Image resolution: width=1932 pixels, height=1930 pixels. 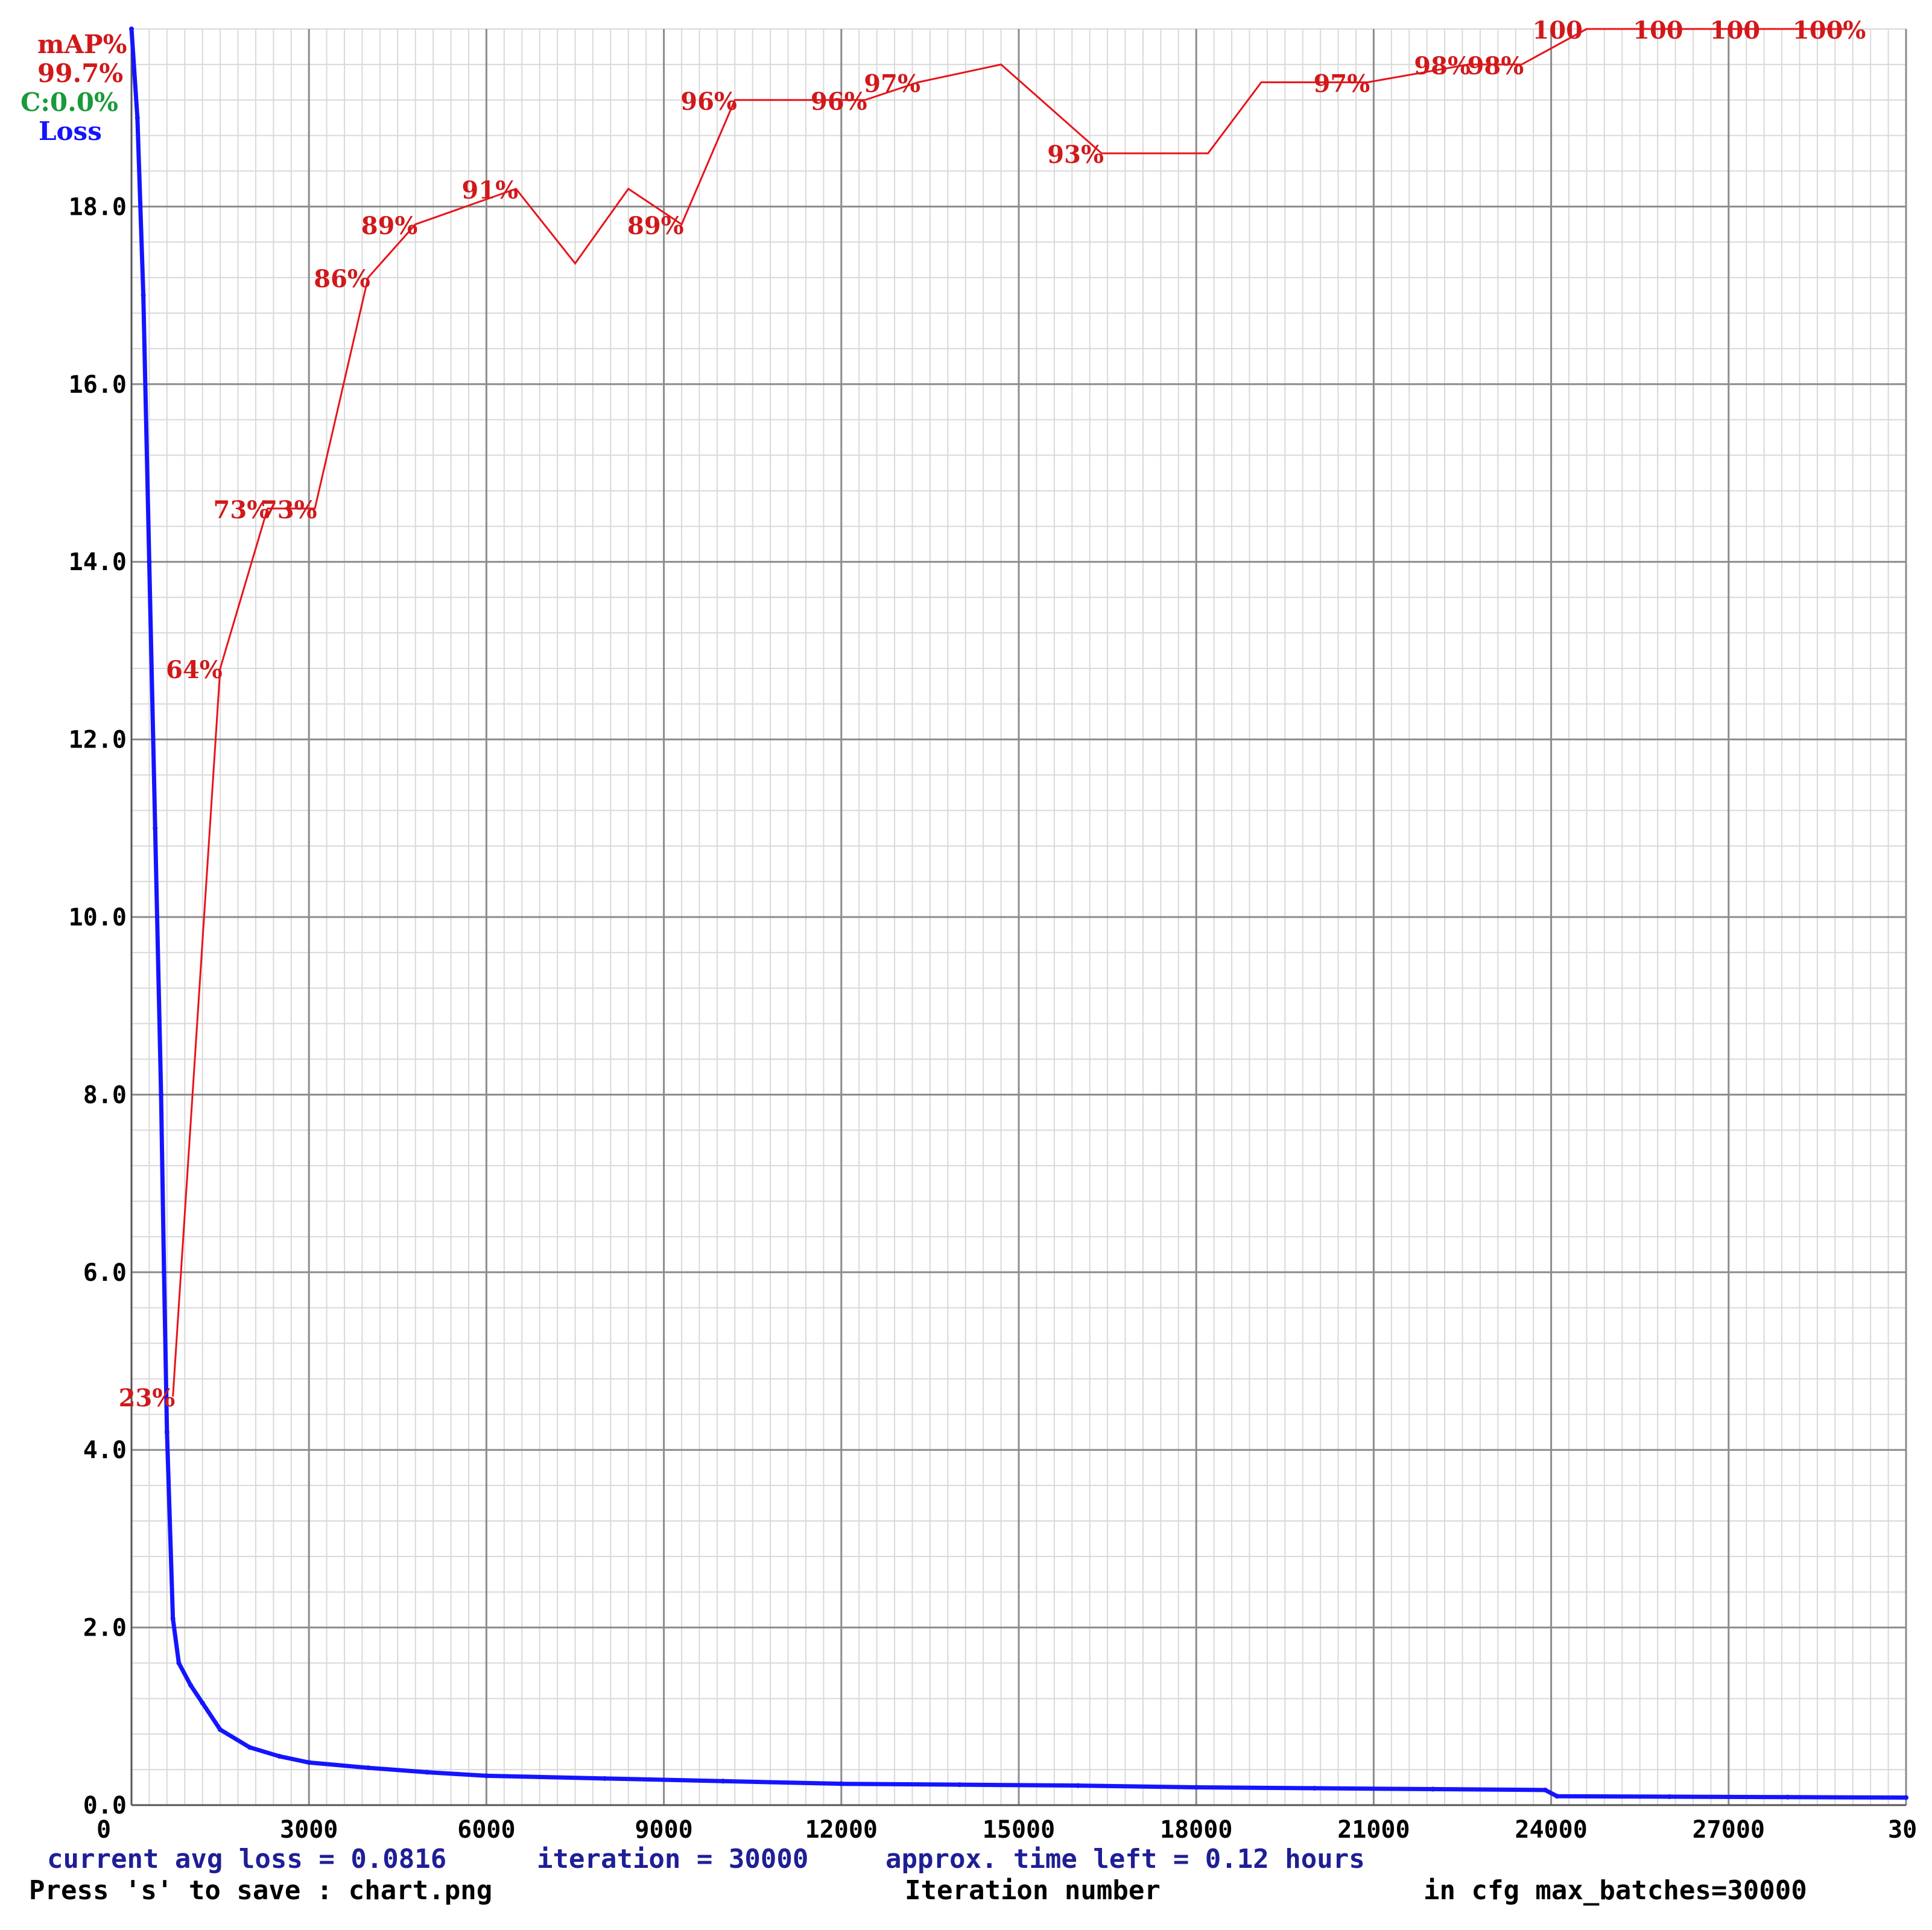 What do you see at coordinates (1033, 1890) in the screenshot?
I see `x-axis-label: Iteration number` at bounding box center [1033, 1890].